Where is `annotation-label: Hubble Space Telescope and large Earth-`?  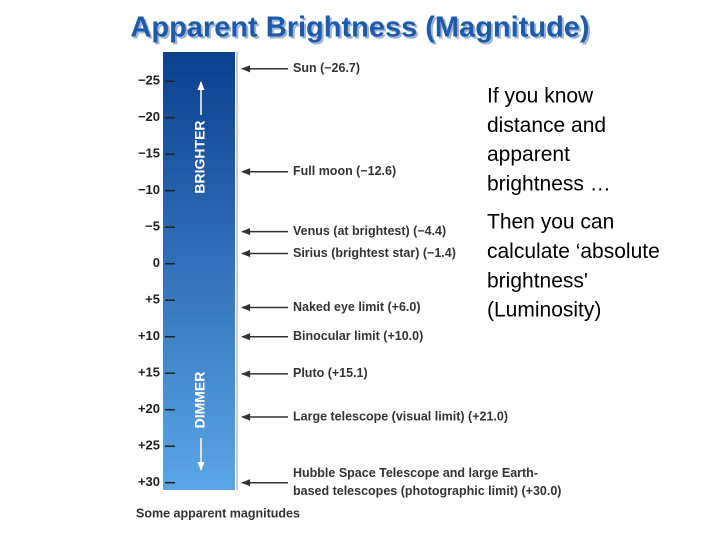 annotation-label: Hubble Space Telescope and large Earth- is located at coordinates (415, 473).